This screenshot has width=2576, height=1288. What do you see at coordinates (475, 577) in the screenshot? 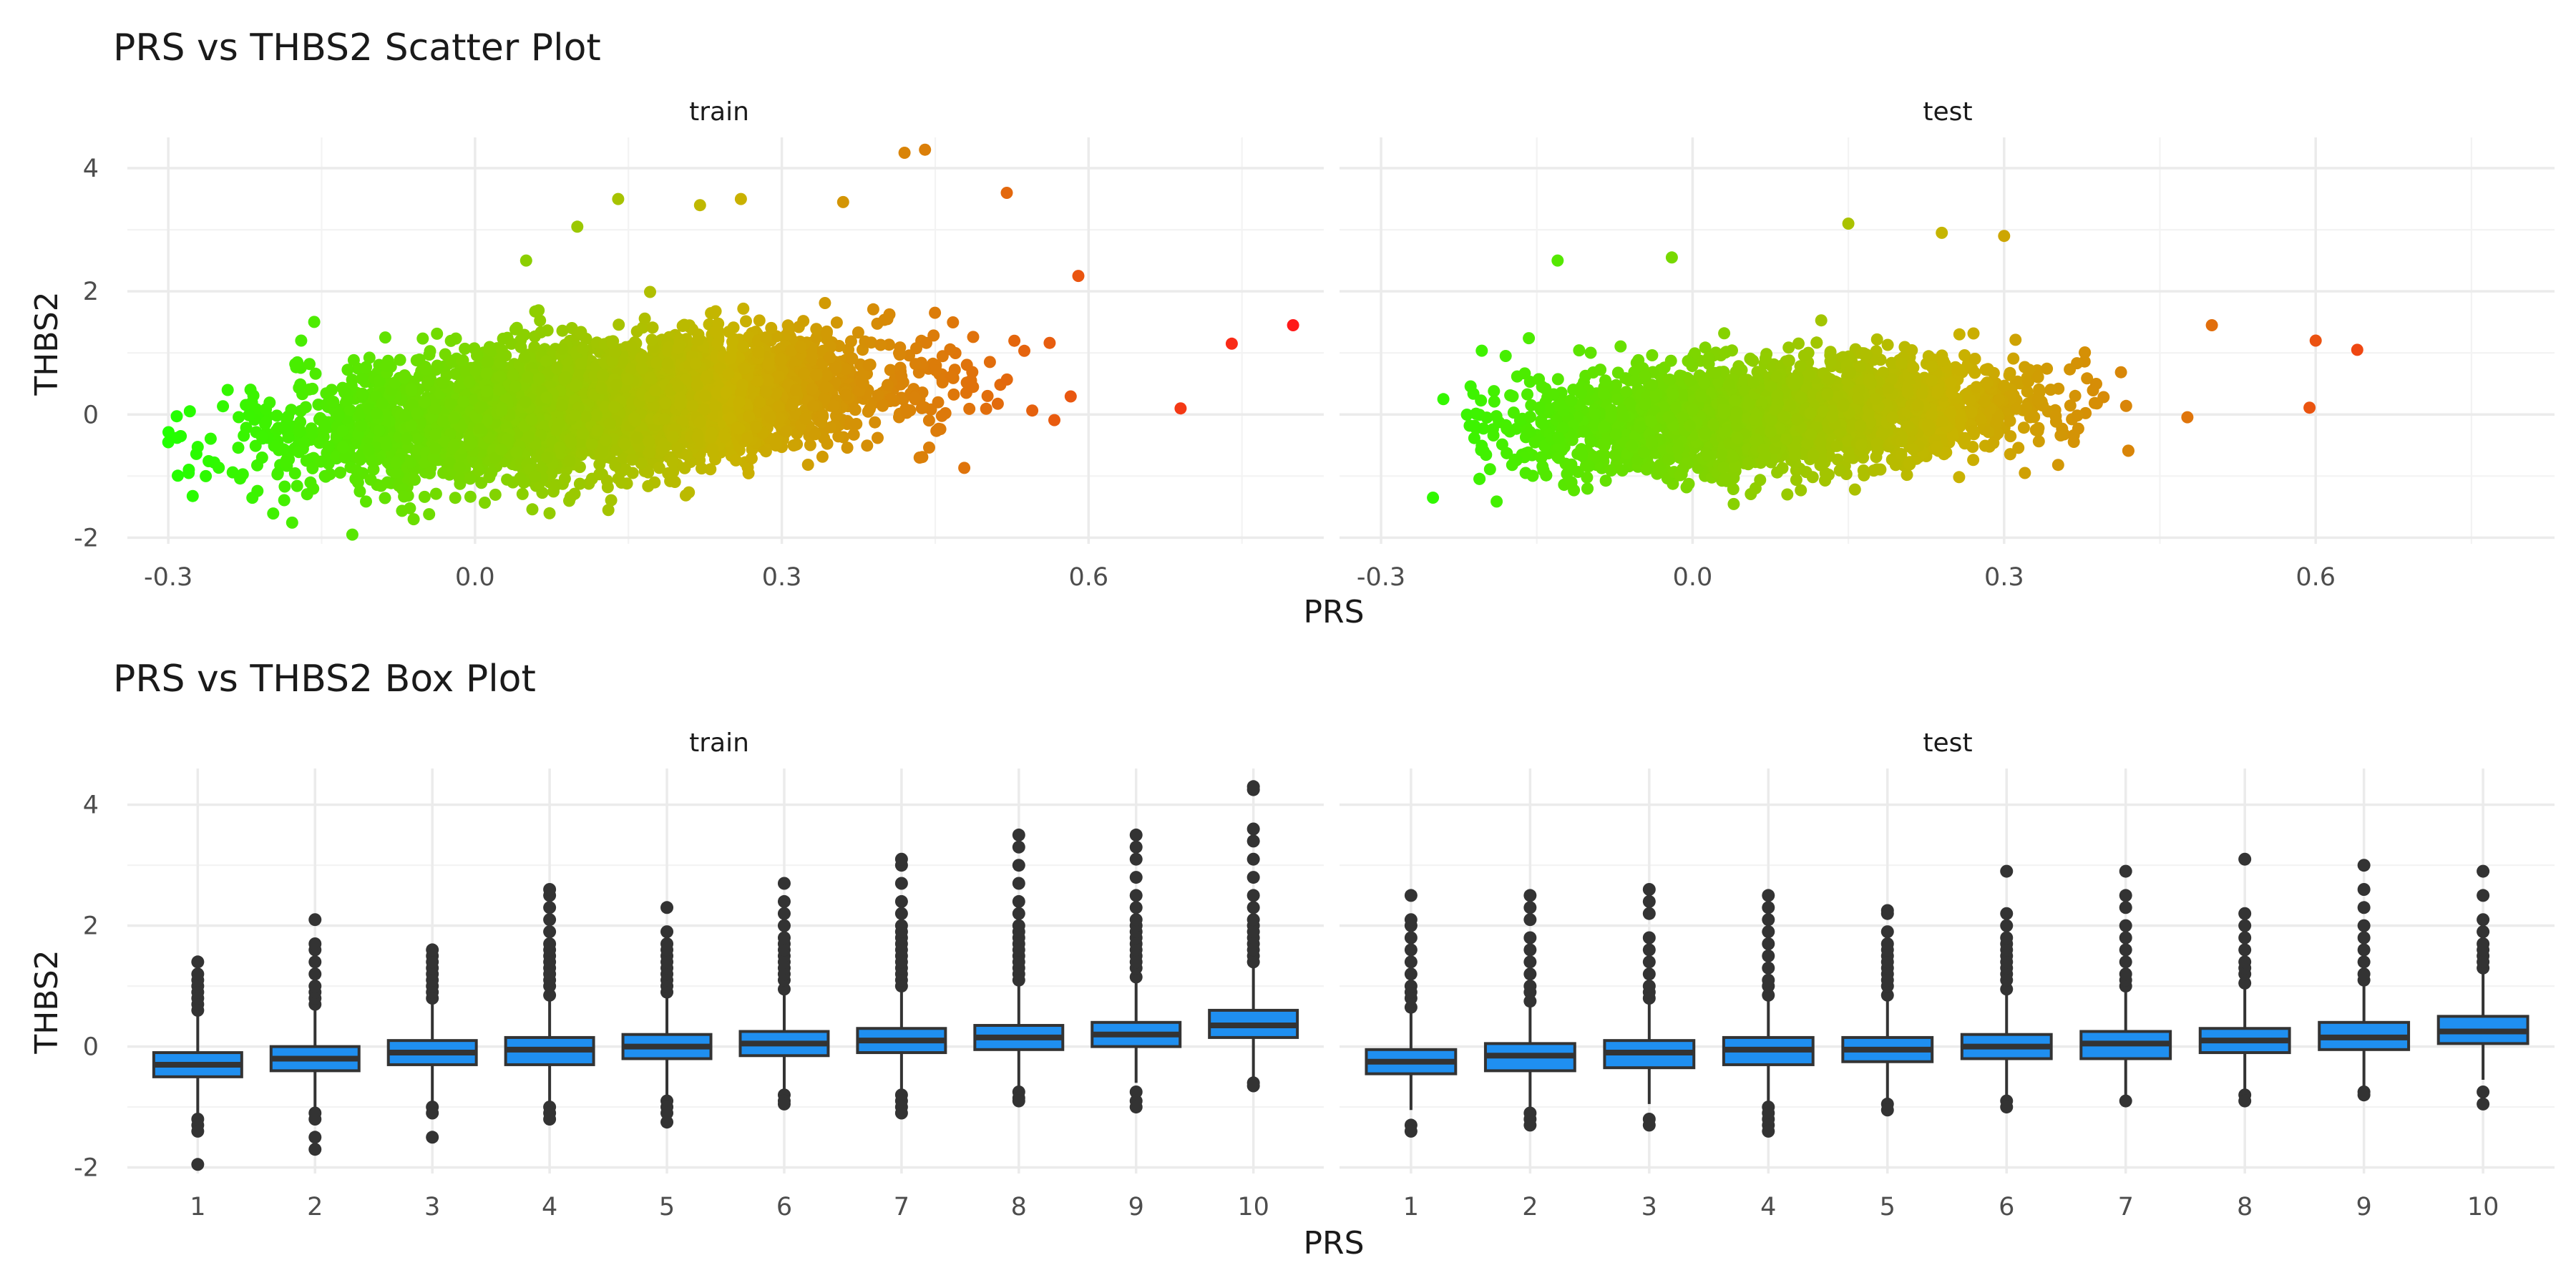
I see `x-tick-label: 0.0` at bounding box center [475, 577].